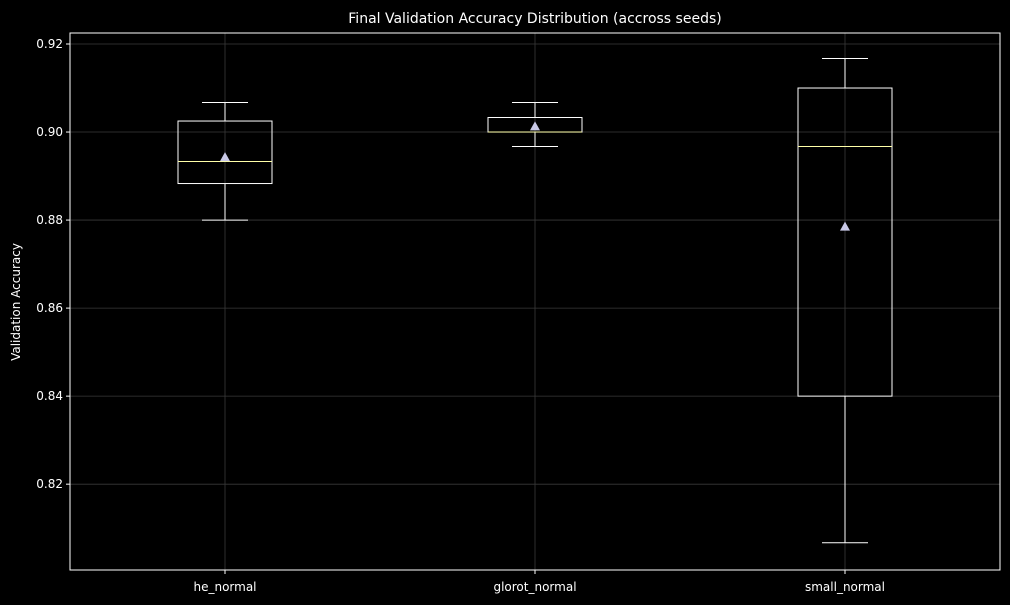  I want to click on box-he_normal, so click(225, 161).